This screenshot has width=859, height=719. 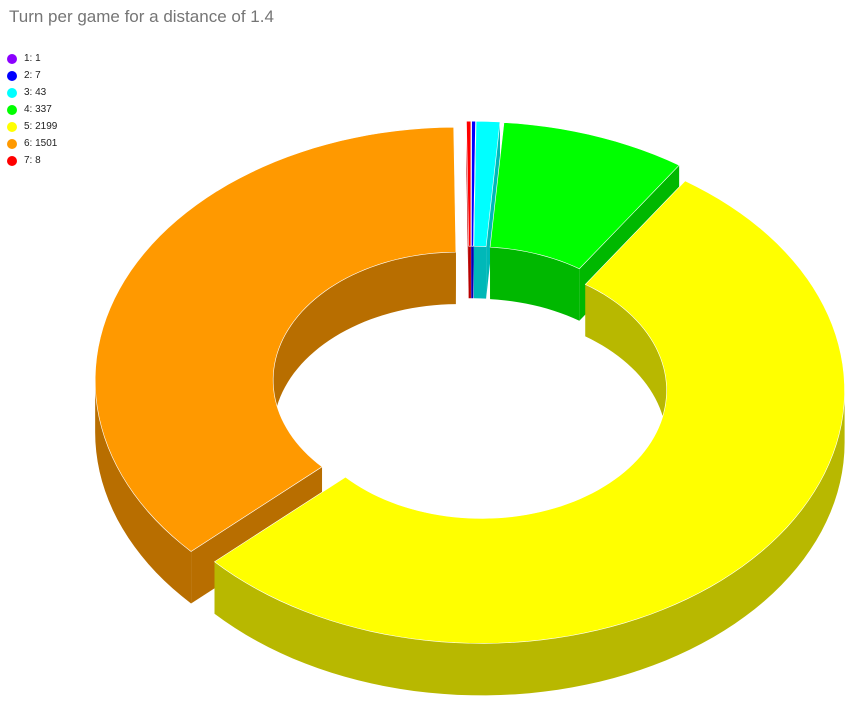 I want to click on legend-item-3: 3: 43, so click(x=32, y=92).